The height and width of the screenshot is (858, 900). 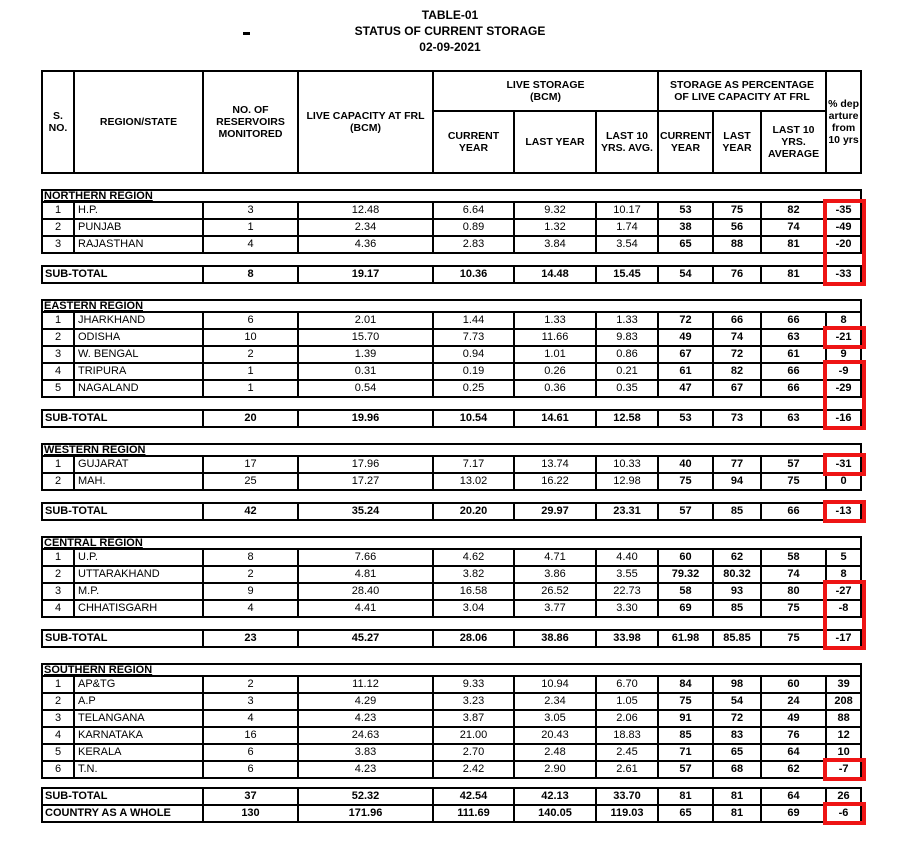 What do you see at coordinates (627, 320) in the screenshot?
I see `cell-avg10: 1.33` at bounding box center [627, 320].